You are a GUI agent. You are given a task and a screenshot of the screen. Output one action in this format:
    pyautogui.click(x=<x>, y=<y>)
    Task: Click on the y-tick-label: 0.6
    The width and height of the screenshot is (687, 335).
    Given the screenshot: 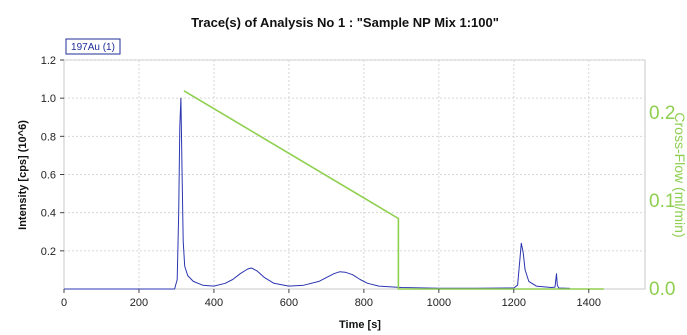 What is the action you would take?
    pyautogui.click(x=48, y=176)
    